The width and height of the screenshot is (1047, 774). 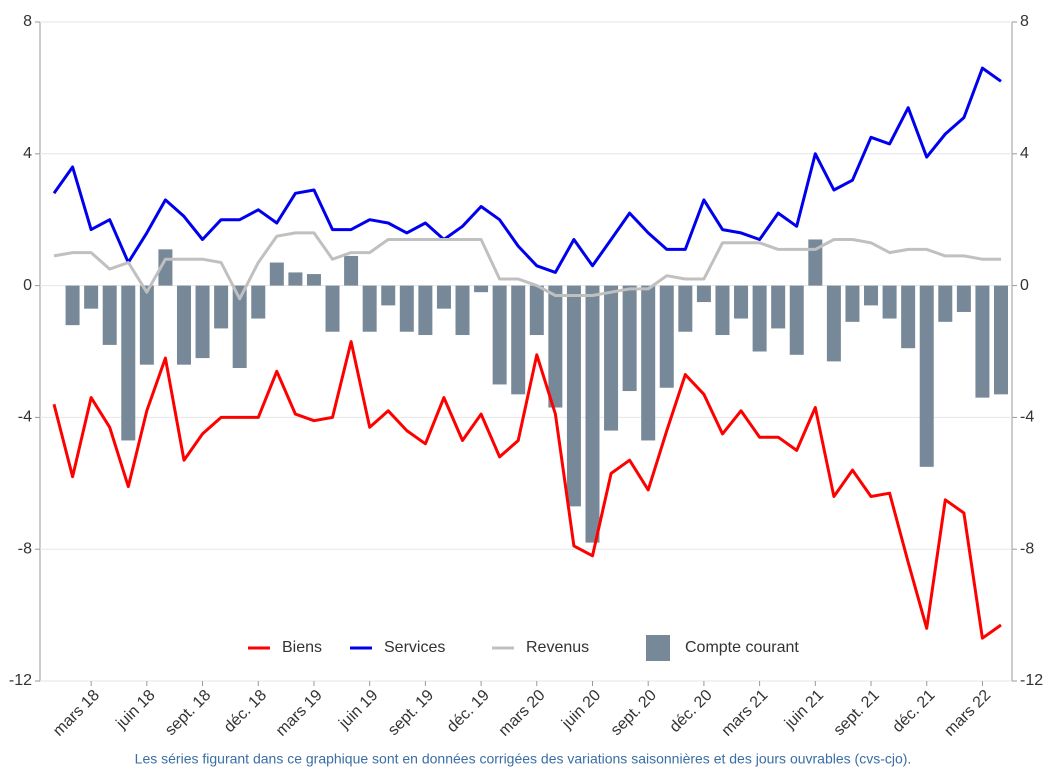 I want to click on x-tick-label: juin 20, so click(x=581, y=710).